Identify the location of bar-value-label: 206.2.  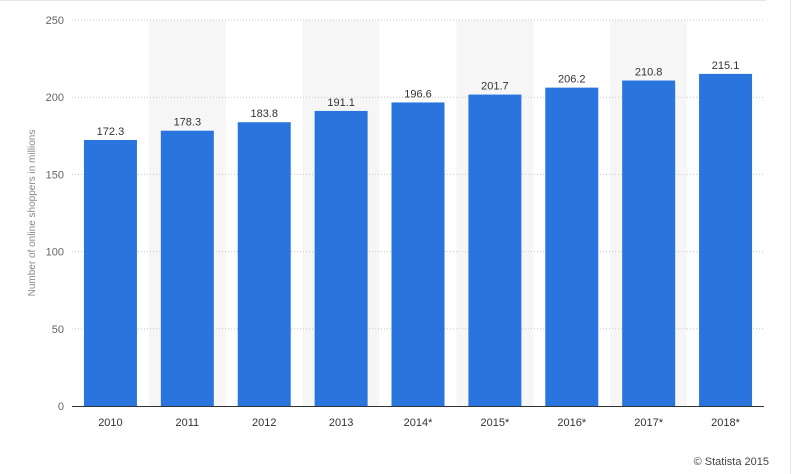
(572, 80).